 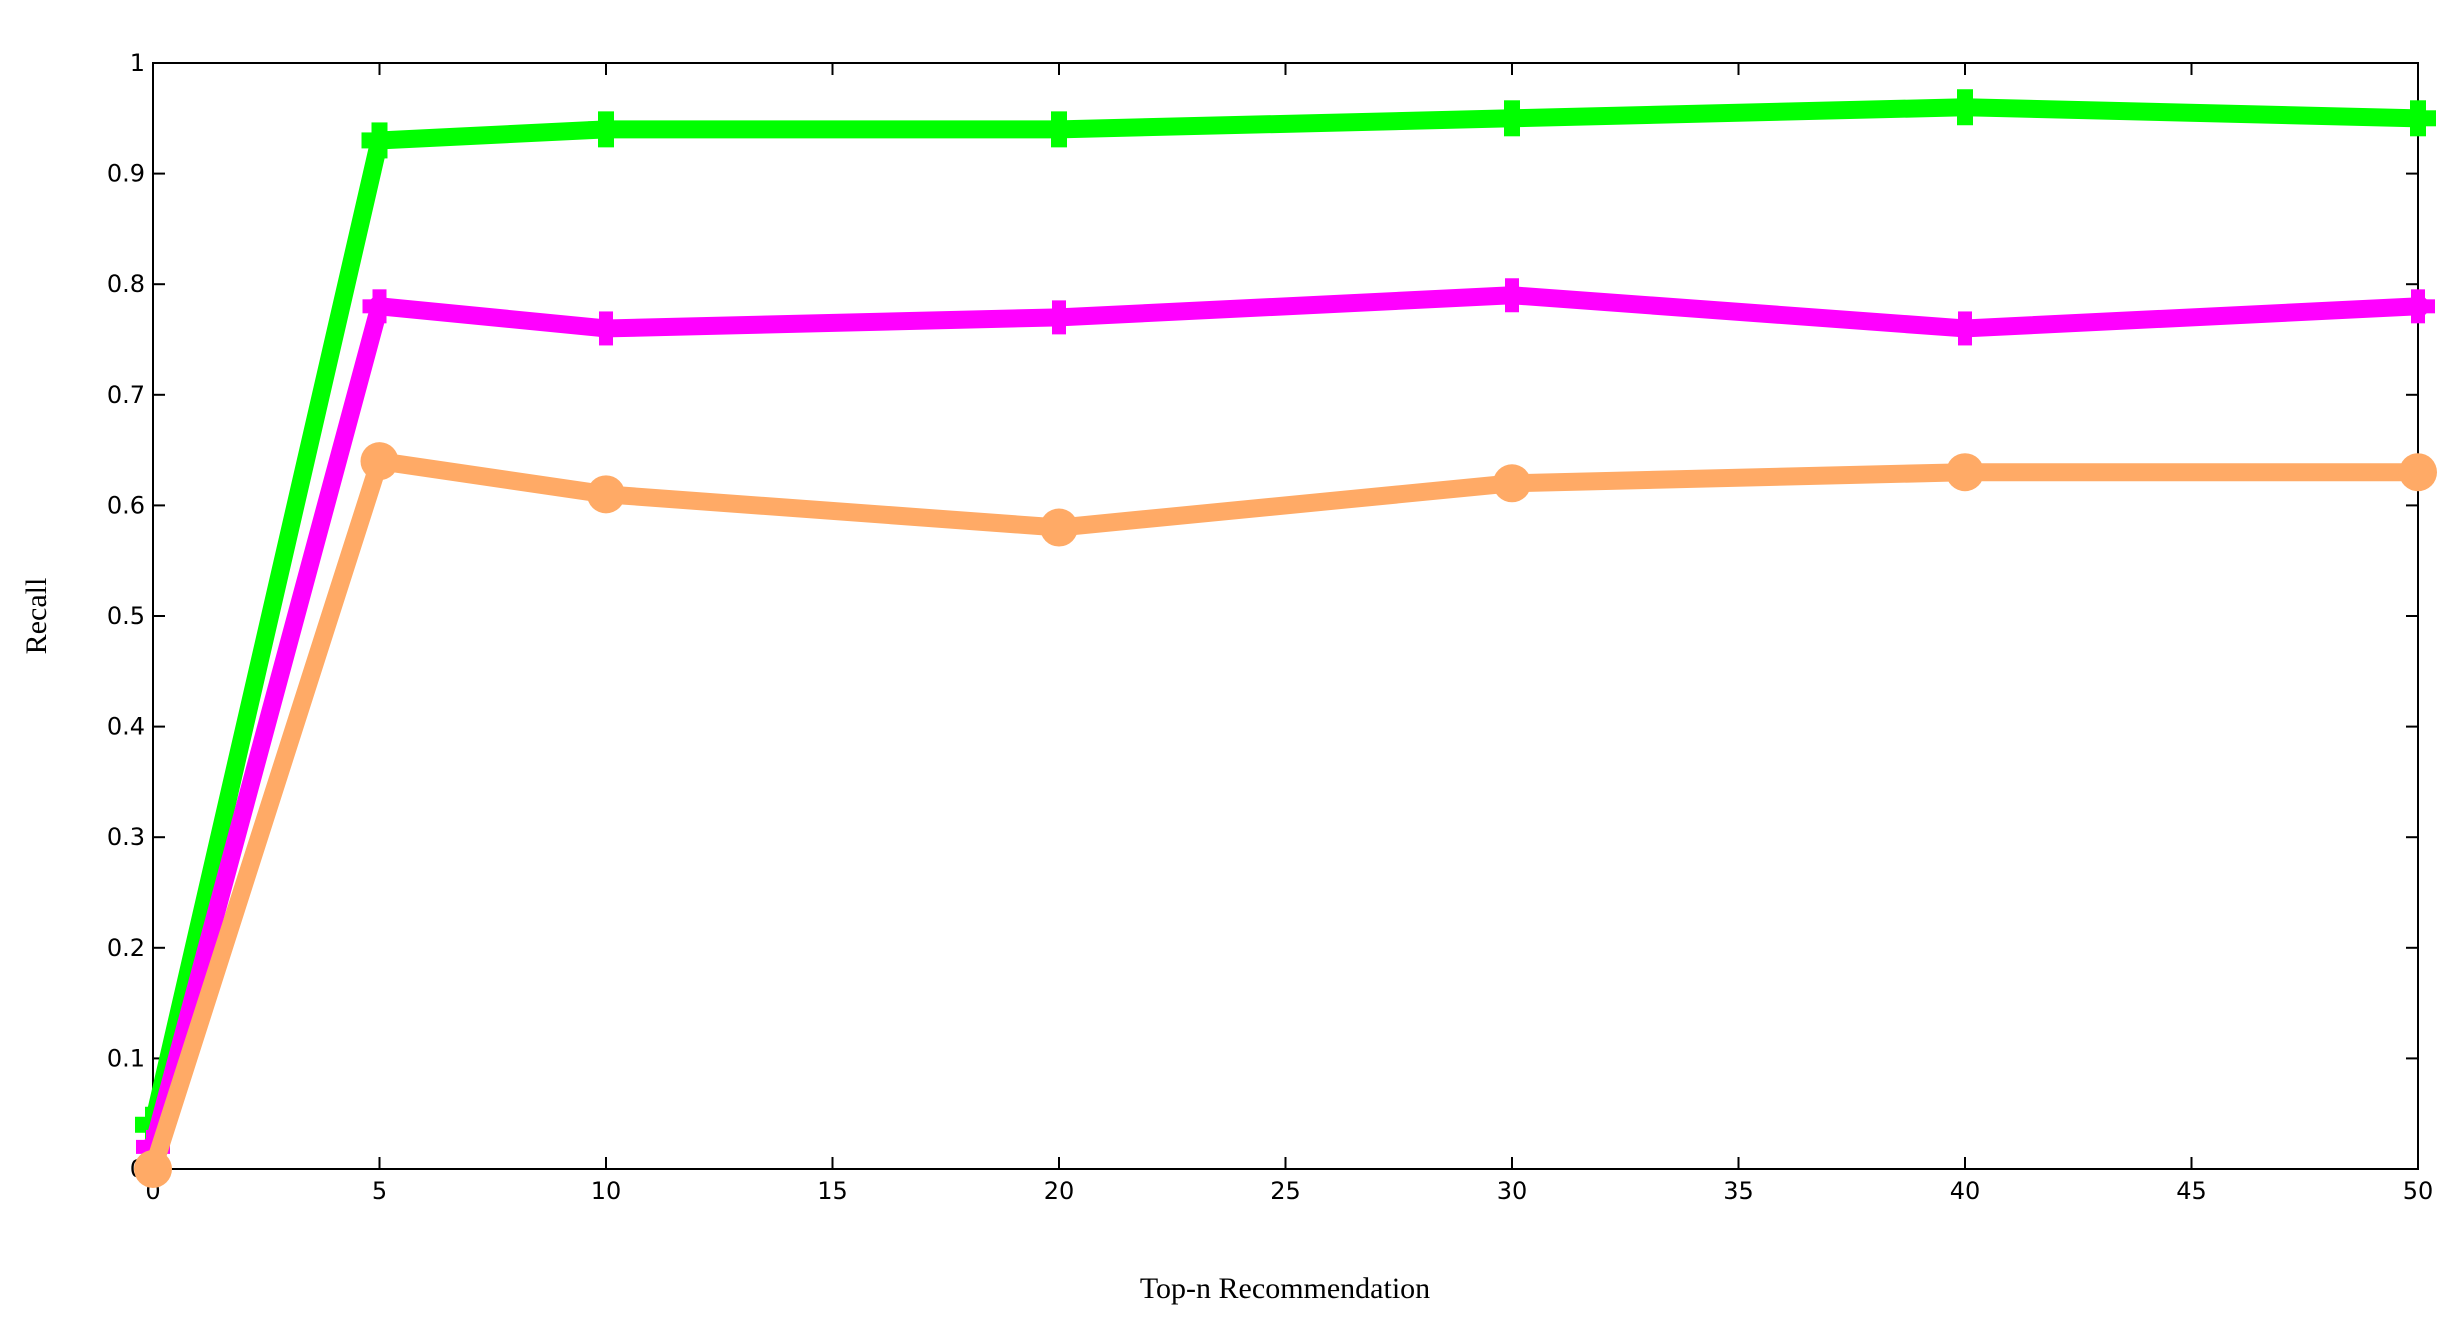 I want to click on y-tick-label: 0.8, so click(x=126, y=284).